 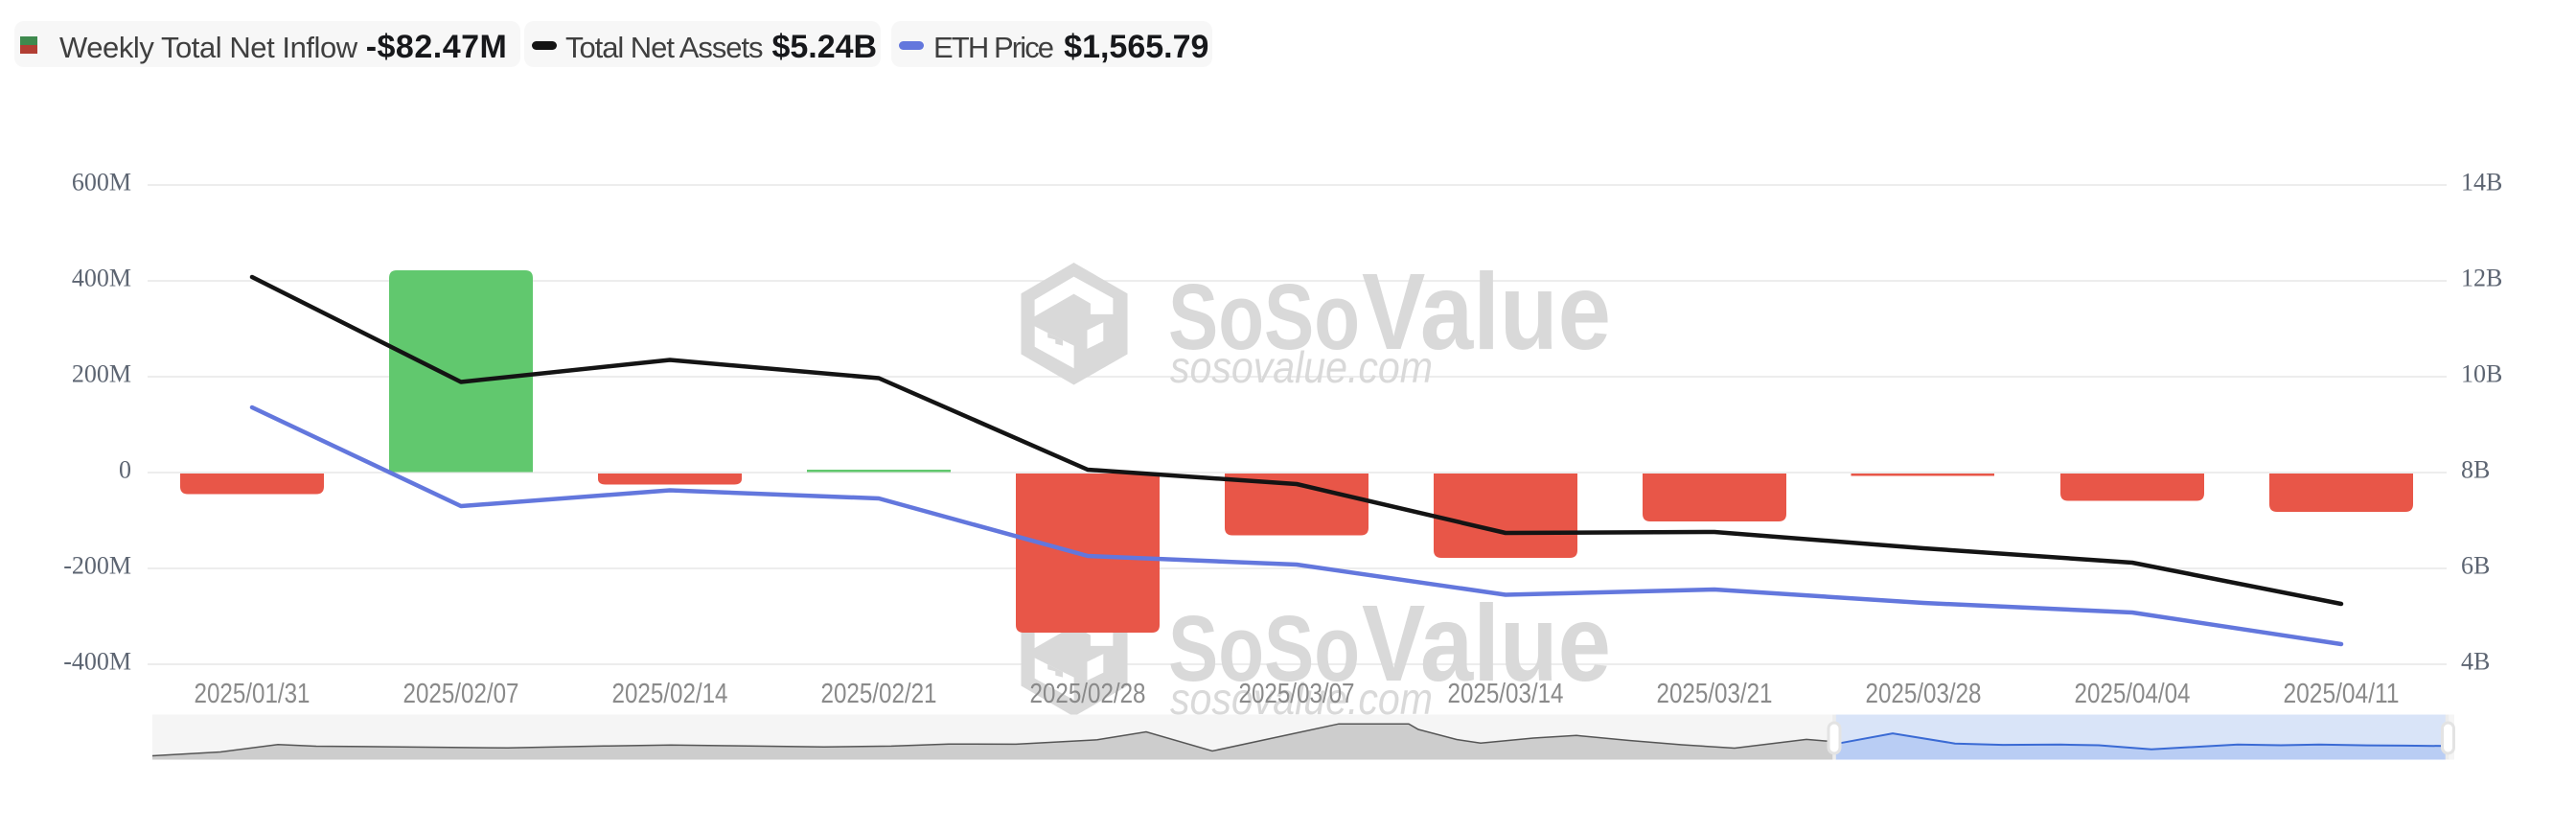 What do you see at coordinates (1088, 694) in the screenshot?
I see `svg-text: 2025/02/28` at bounding box center [1088, 694].